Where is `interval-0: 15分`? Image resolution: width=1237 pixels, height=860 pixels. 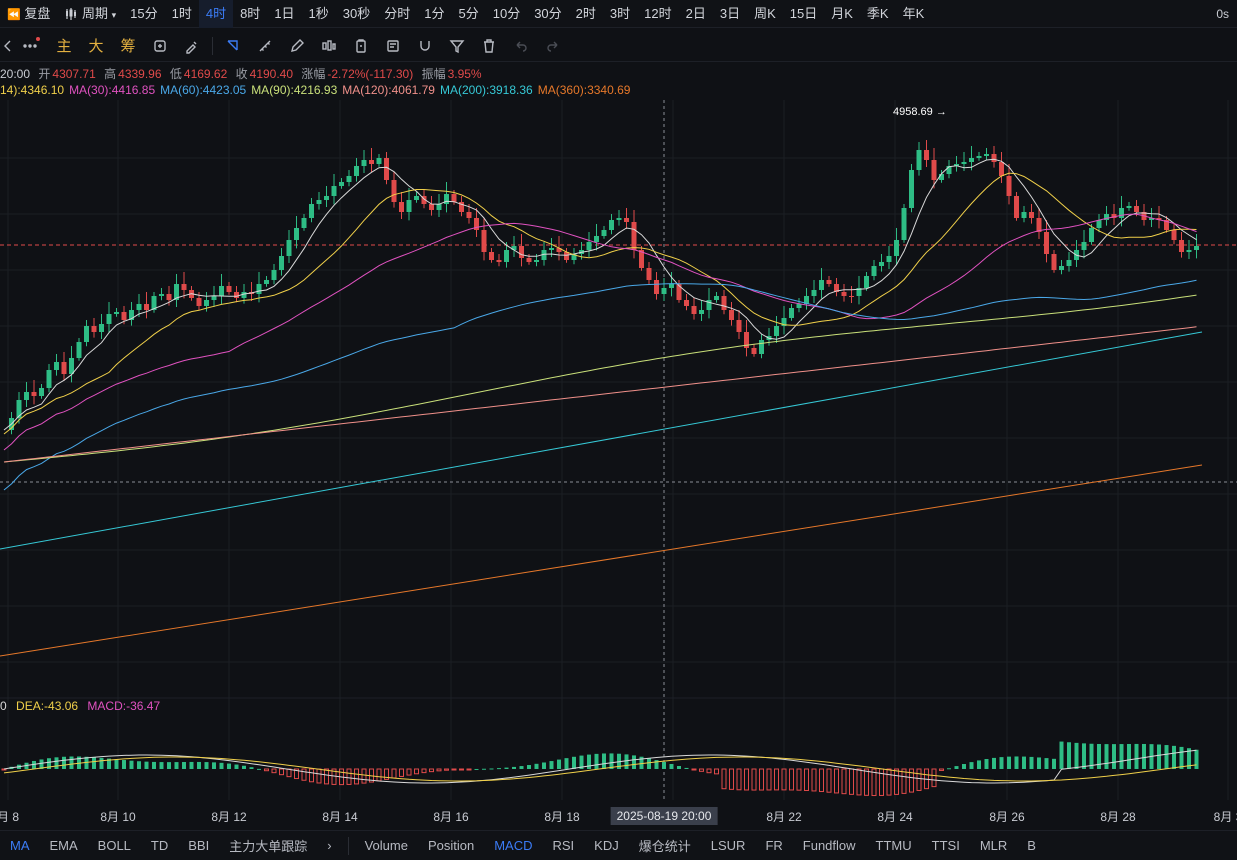 interval-0: 15分 is located at coordinates (144, 13).